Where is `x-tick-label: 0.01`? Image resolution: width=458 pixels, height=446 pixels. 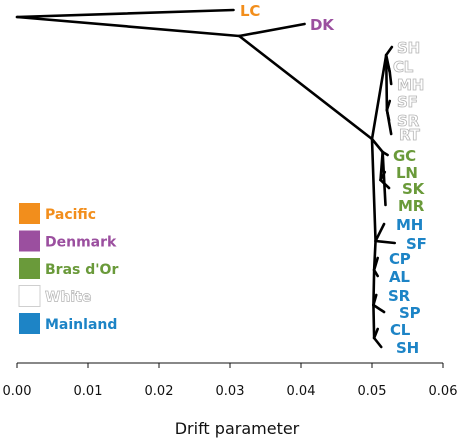
x-tick-label: 0.01 is located at coordinates (88, 391).